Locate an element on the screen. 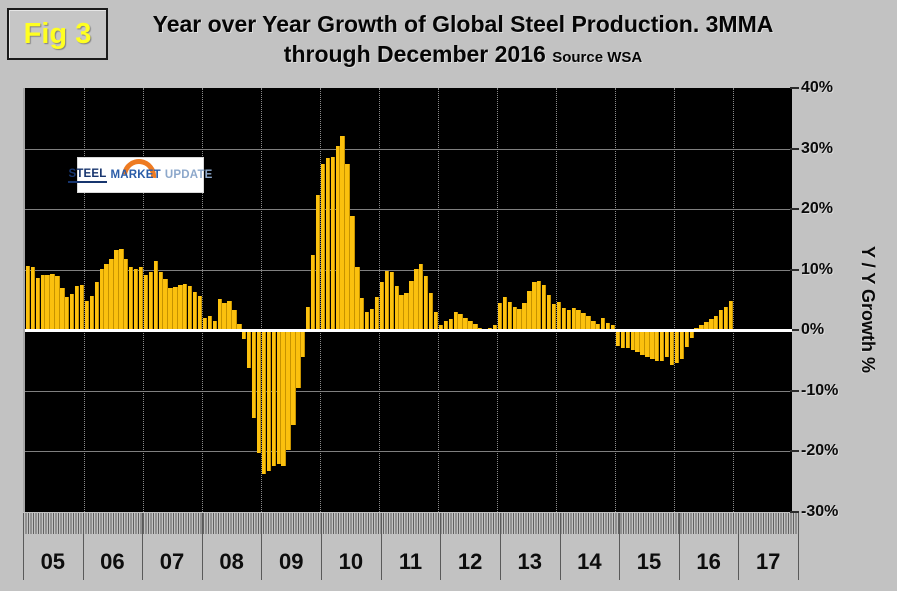 The height and width of the screenshot is (591, 897). year-label-17: 17 is located at coordinates (768, 561).